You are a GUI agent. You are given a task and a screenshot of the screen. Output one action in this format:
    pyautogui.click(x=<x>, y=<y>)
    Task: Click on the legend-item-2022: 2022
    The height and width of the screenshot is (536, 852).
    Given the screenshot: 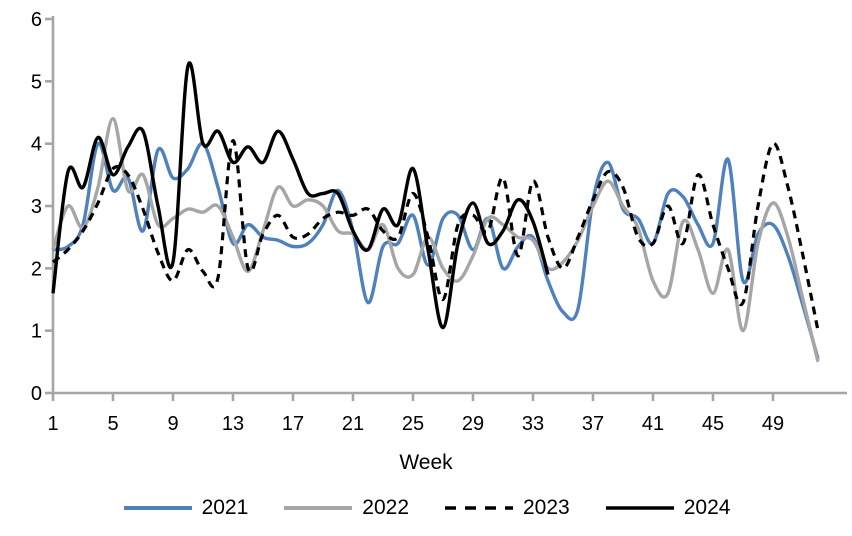 What is the action you would take?
    pyautogui.click(x=345, y=508)
    